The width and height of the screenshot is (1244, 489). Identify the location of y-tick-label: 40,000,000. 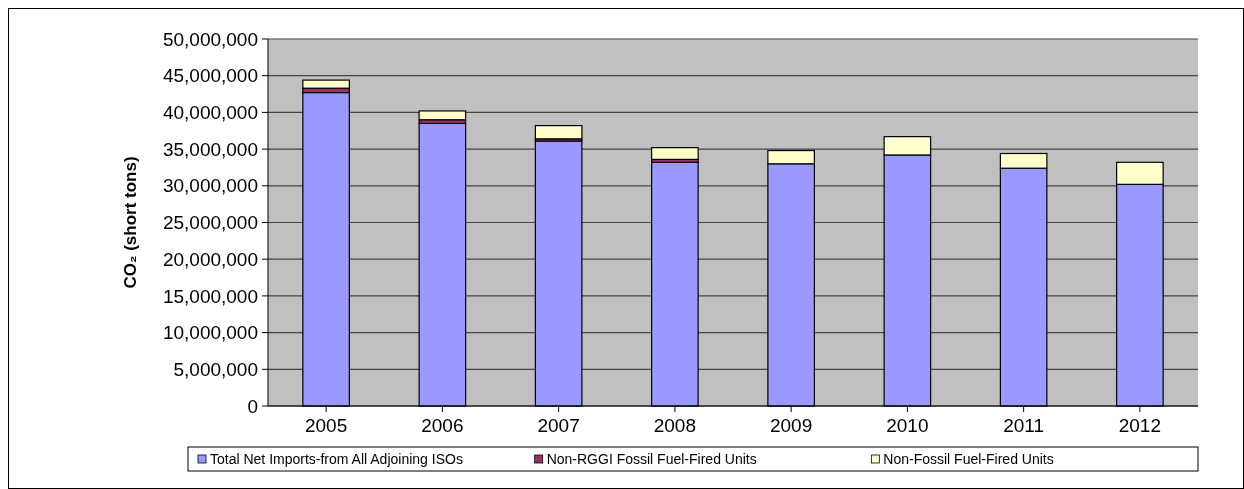
(210, 113).